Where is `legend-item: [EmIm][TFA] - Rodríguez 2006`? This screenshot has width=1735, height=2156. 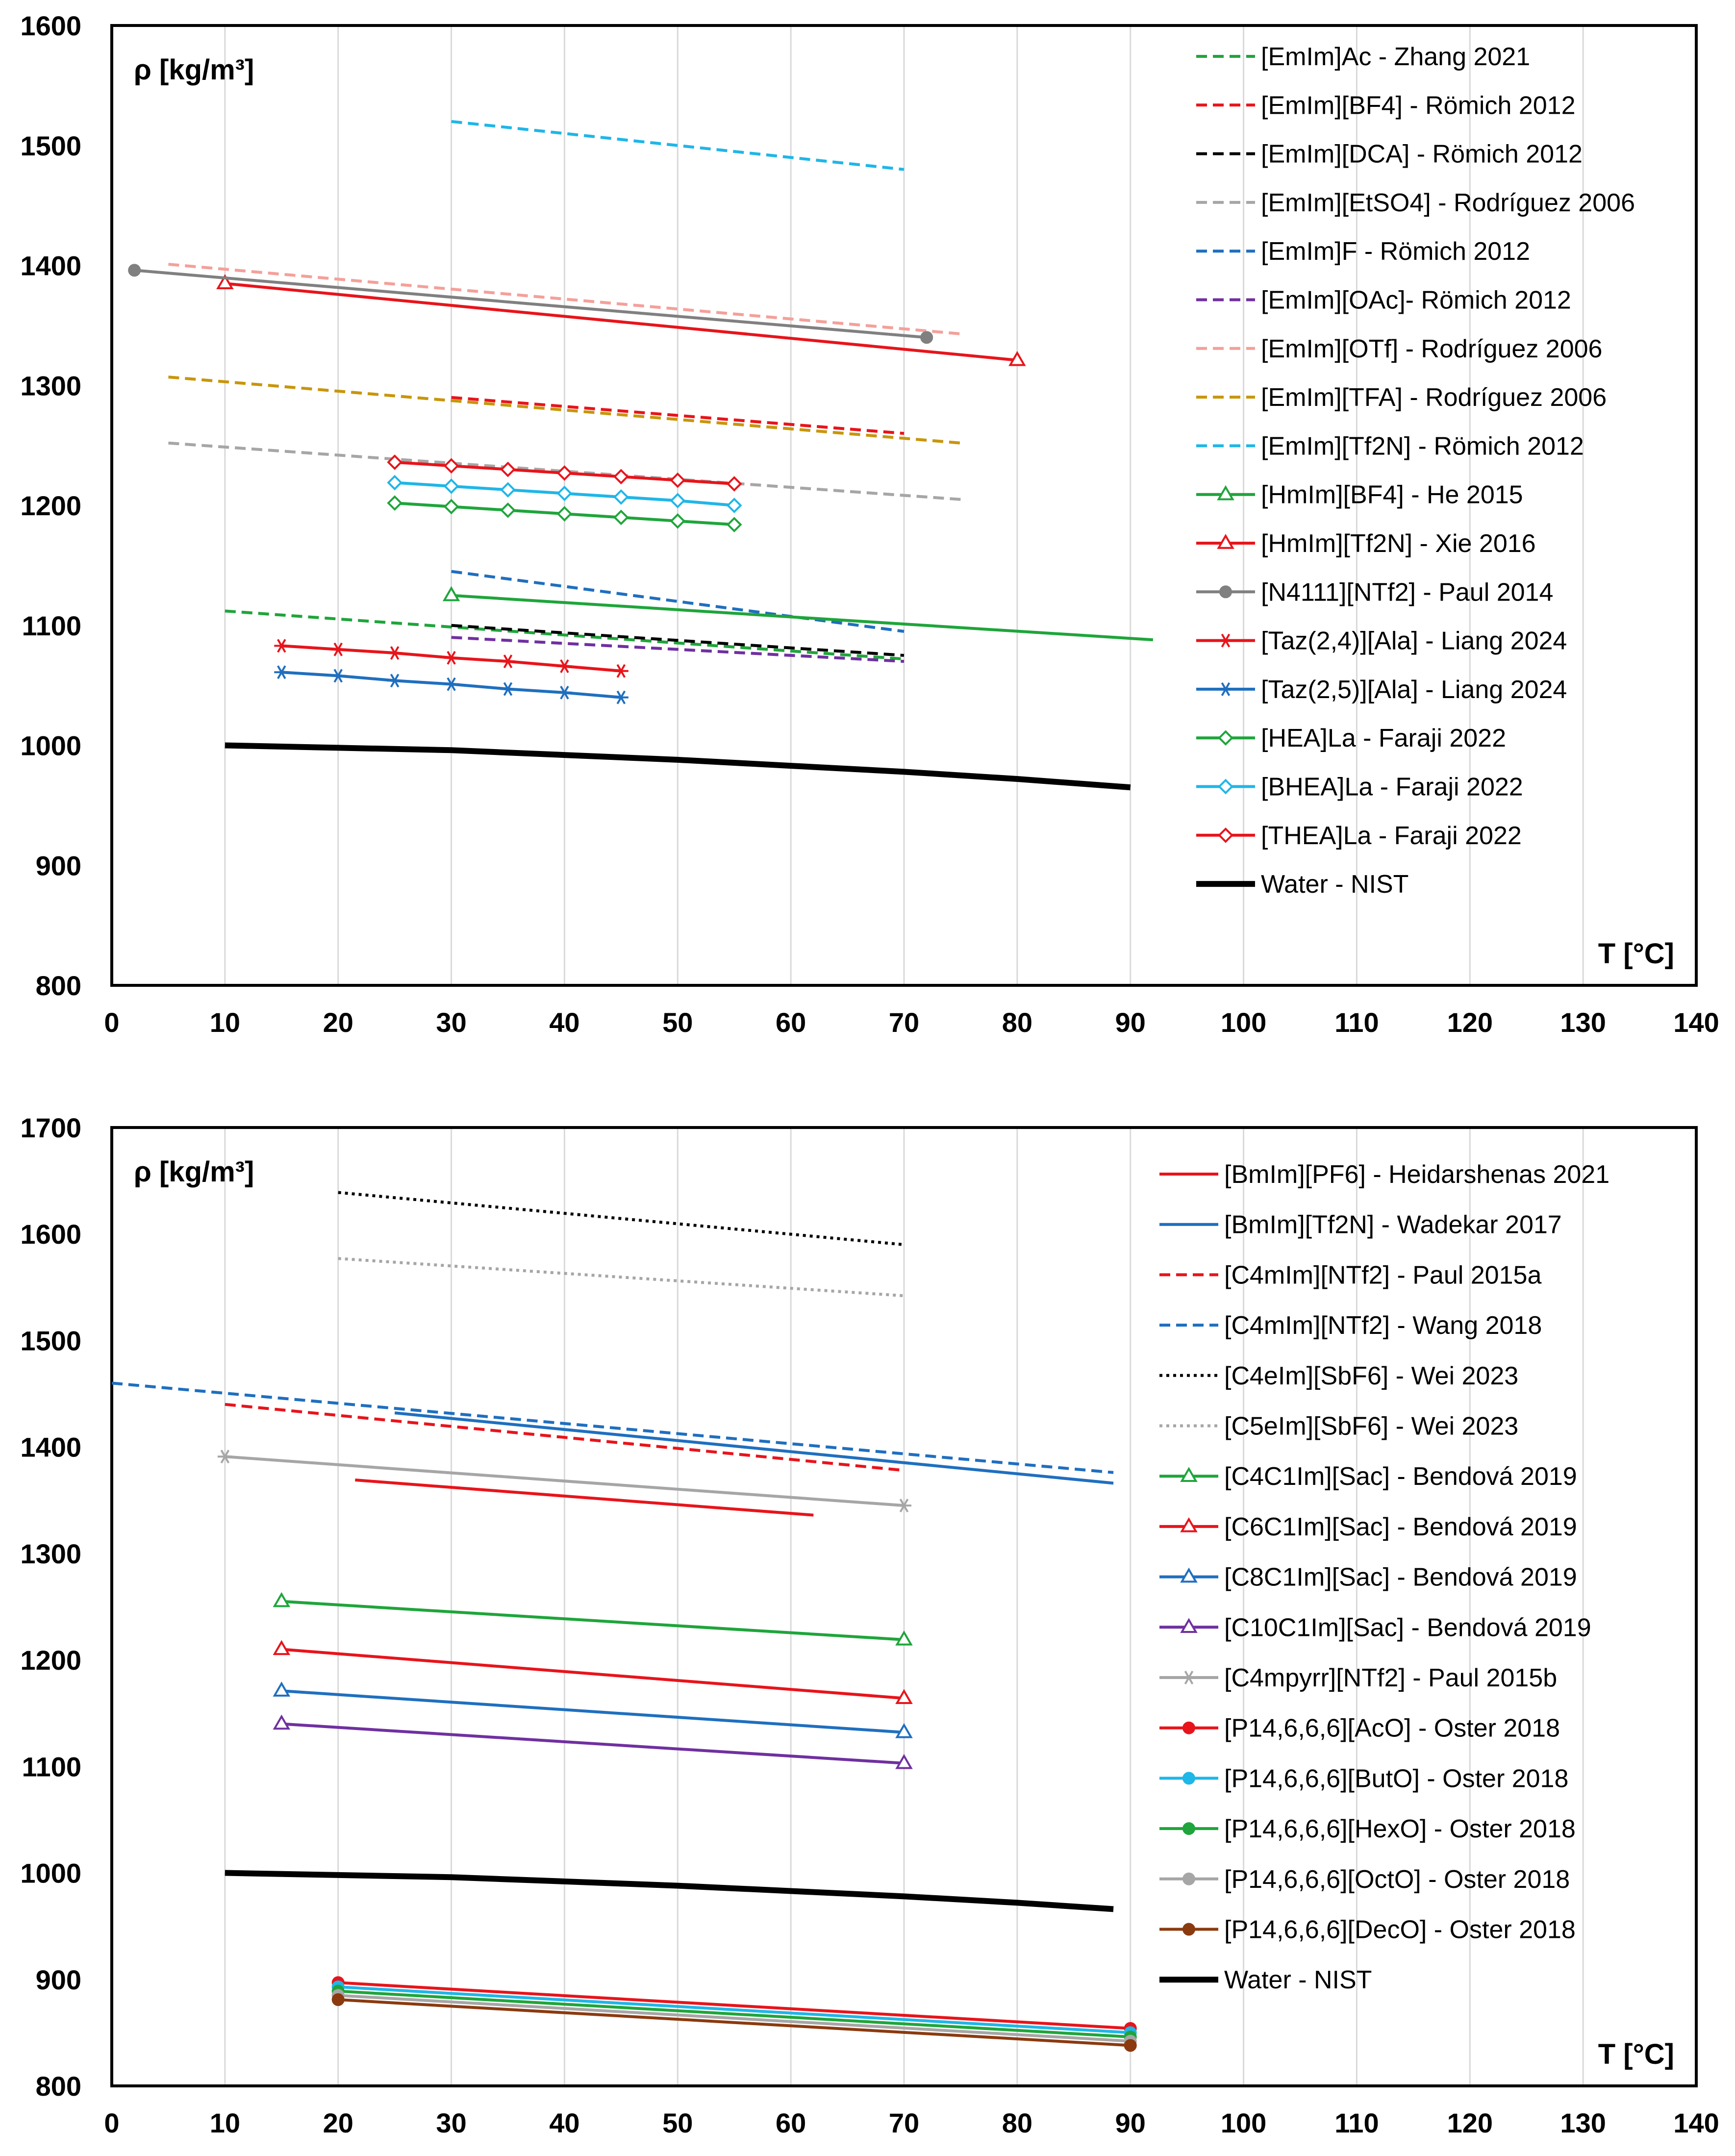
legend-item: [EmIm][TFA] - Rodríguez 2006 is located at coordinates (1401, 397).